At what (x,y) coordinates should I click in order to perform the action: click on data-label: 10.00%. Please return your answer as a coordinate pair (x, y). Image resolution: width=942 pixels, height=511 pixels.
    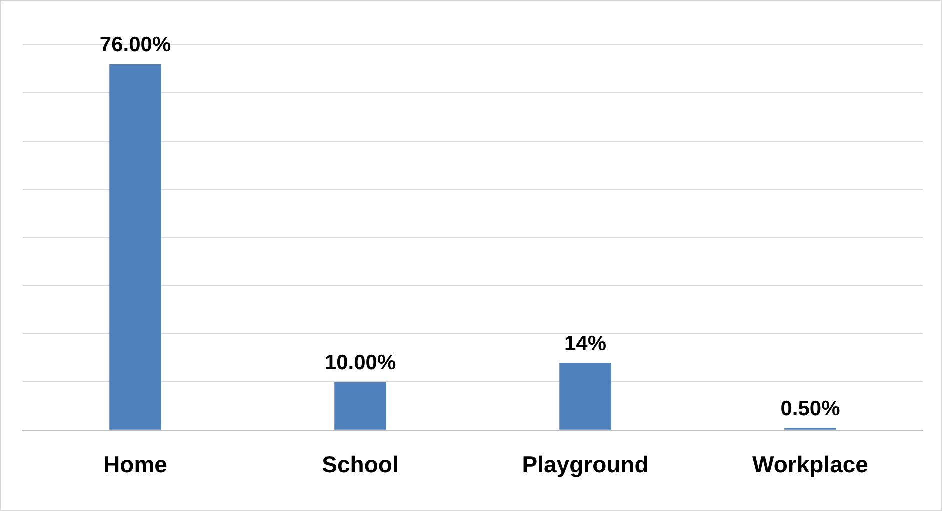
    Looking at the image, I should click on (360, 363).